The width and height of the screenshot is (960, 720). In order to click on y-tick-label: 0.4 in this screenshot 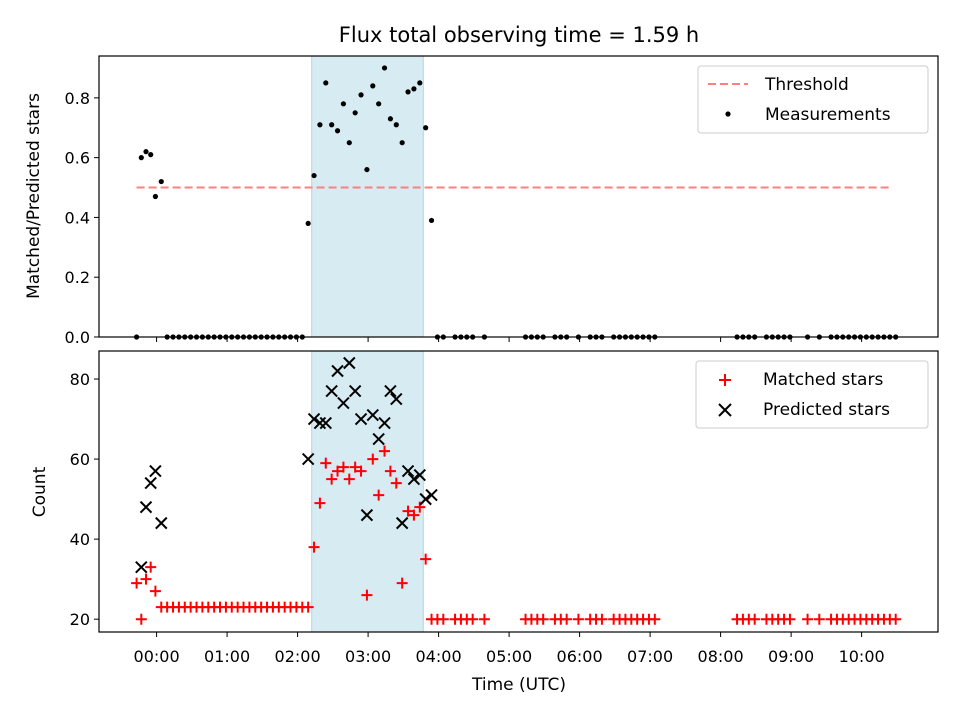, I will do `click(77, 217)`.